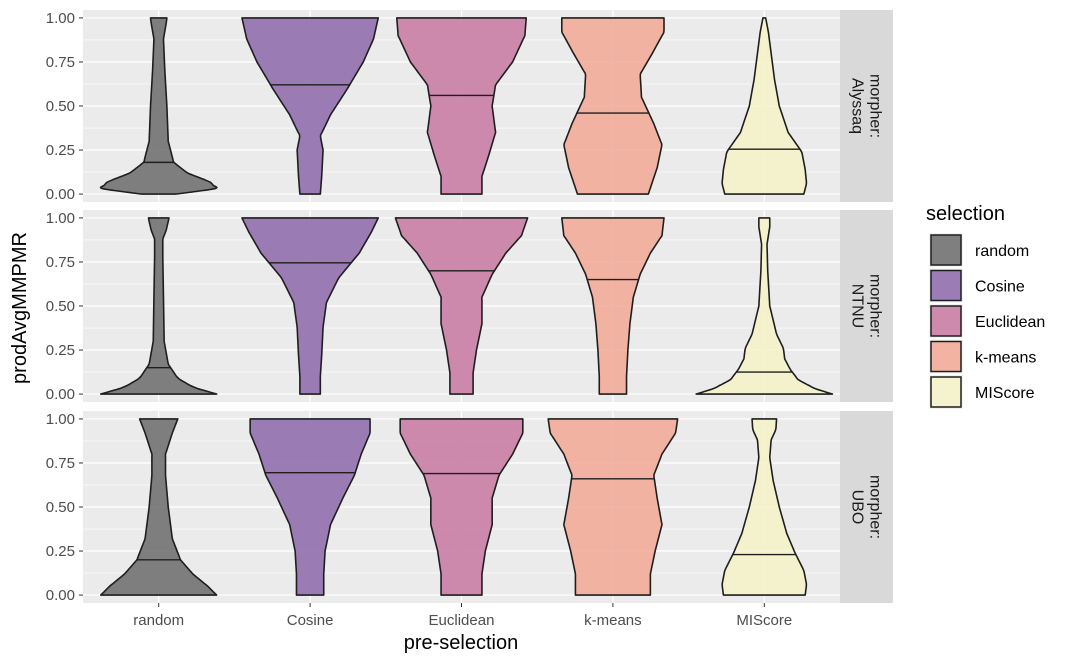  What do you see at coordinates (946, 356) in the screenshot?
I see `legend-swatch-k-means` at bounding box center [946, 356].